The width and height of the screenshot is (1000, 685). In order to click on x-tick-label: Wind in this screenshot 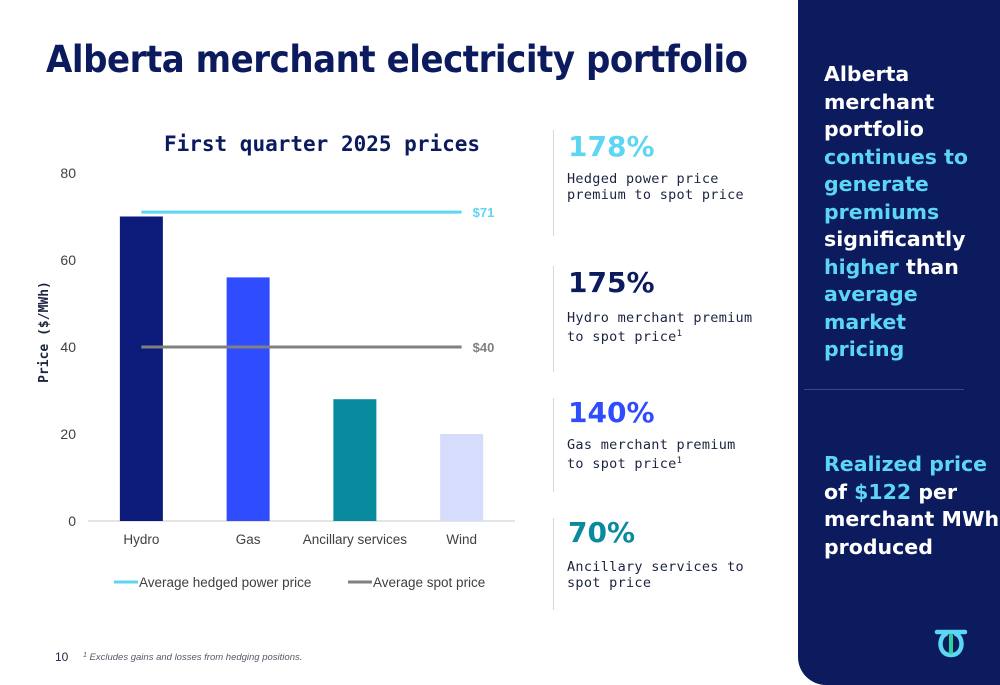, I will do `click(461, 539)`.